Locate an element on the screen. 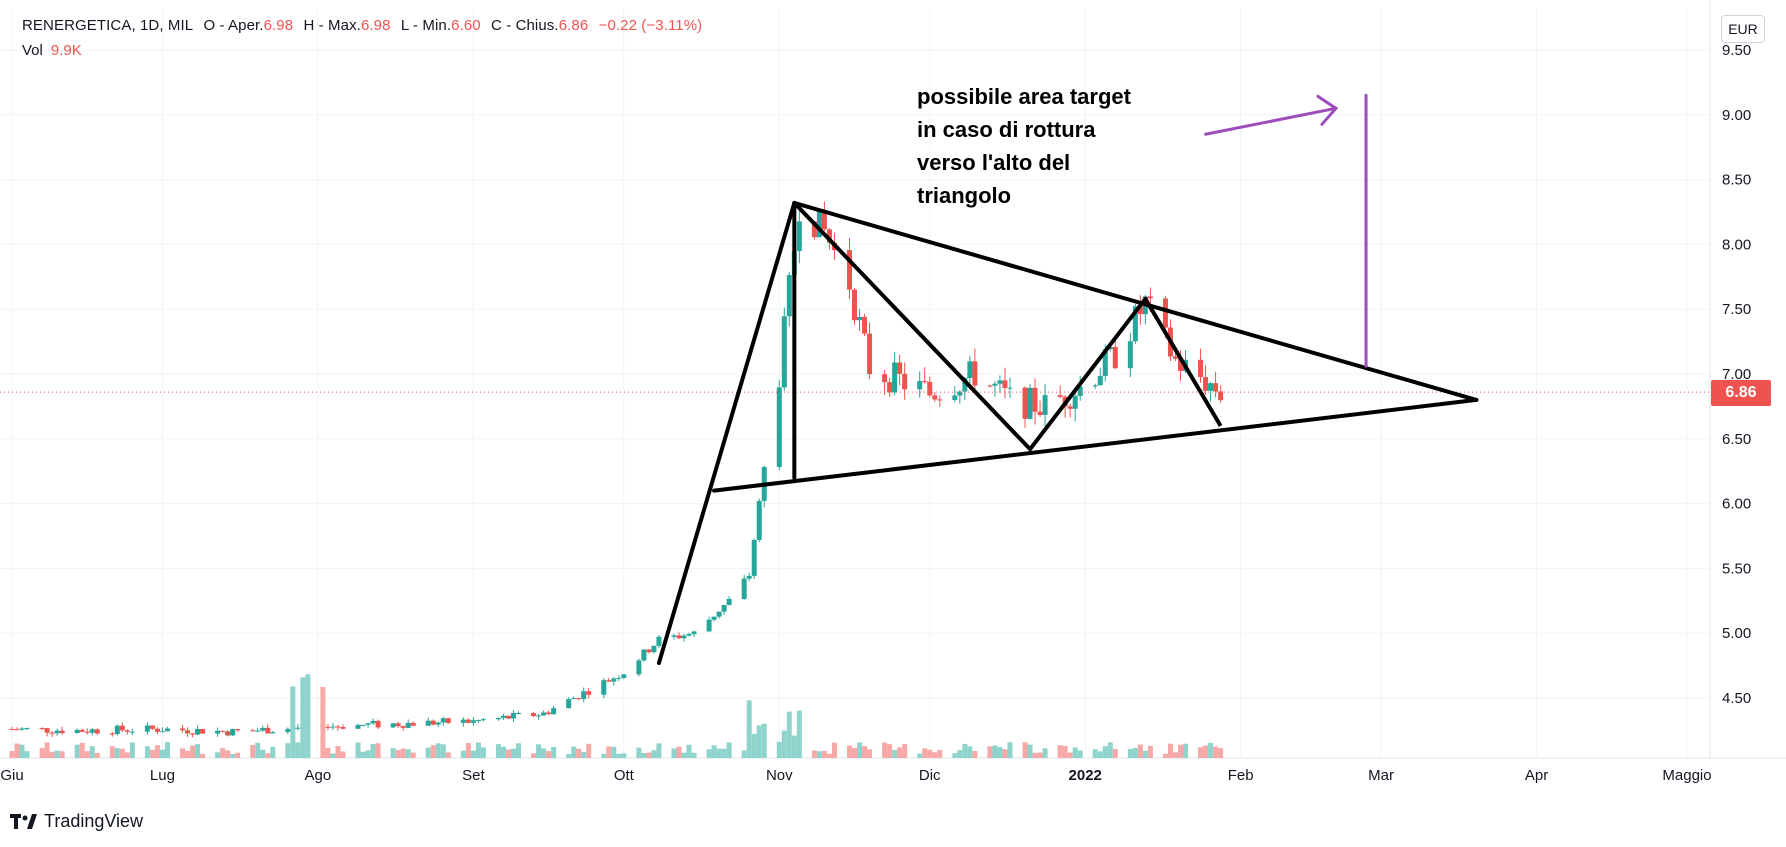 The width and height of the screenshot is (1786, 847). triangle-lower-trendline is located at coordinates (1095, 445).